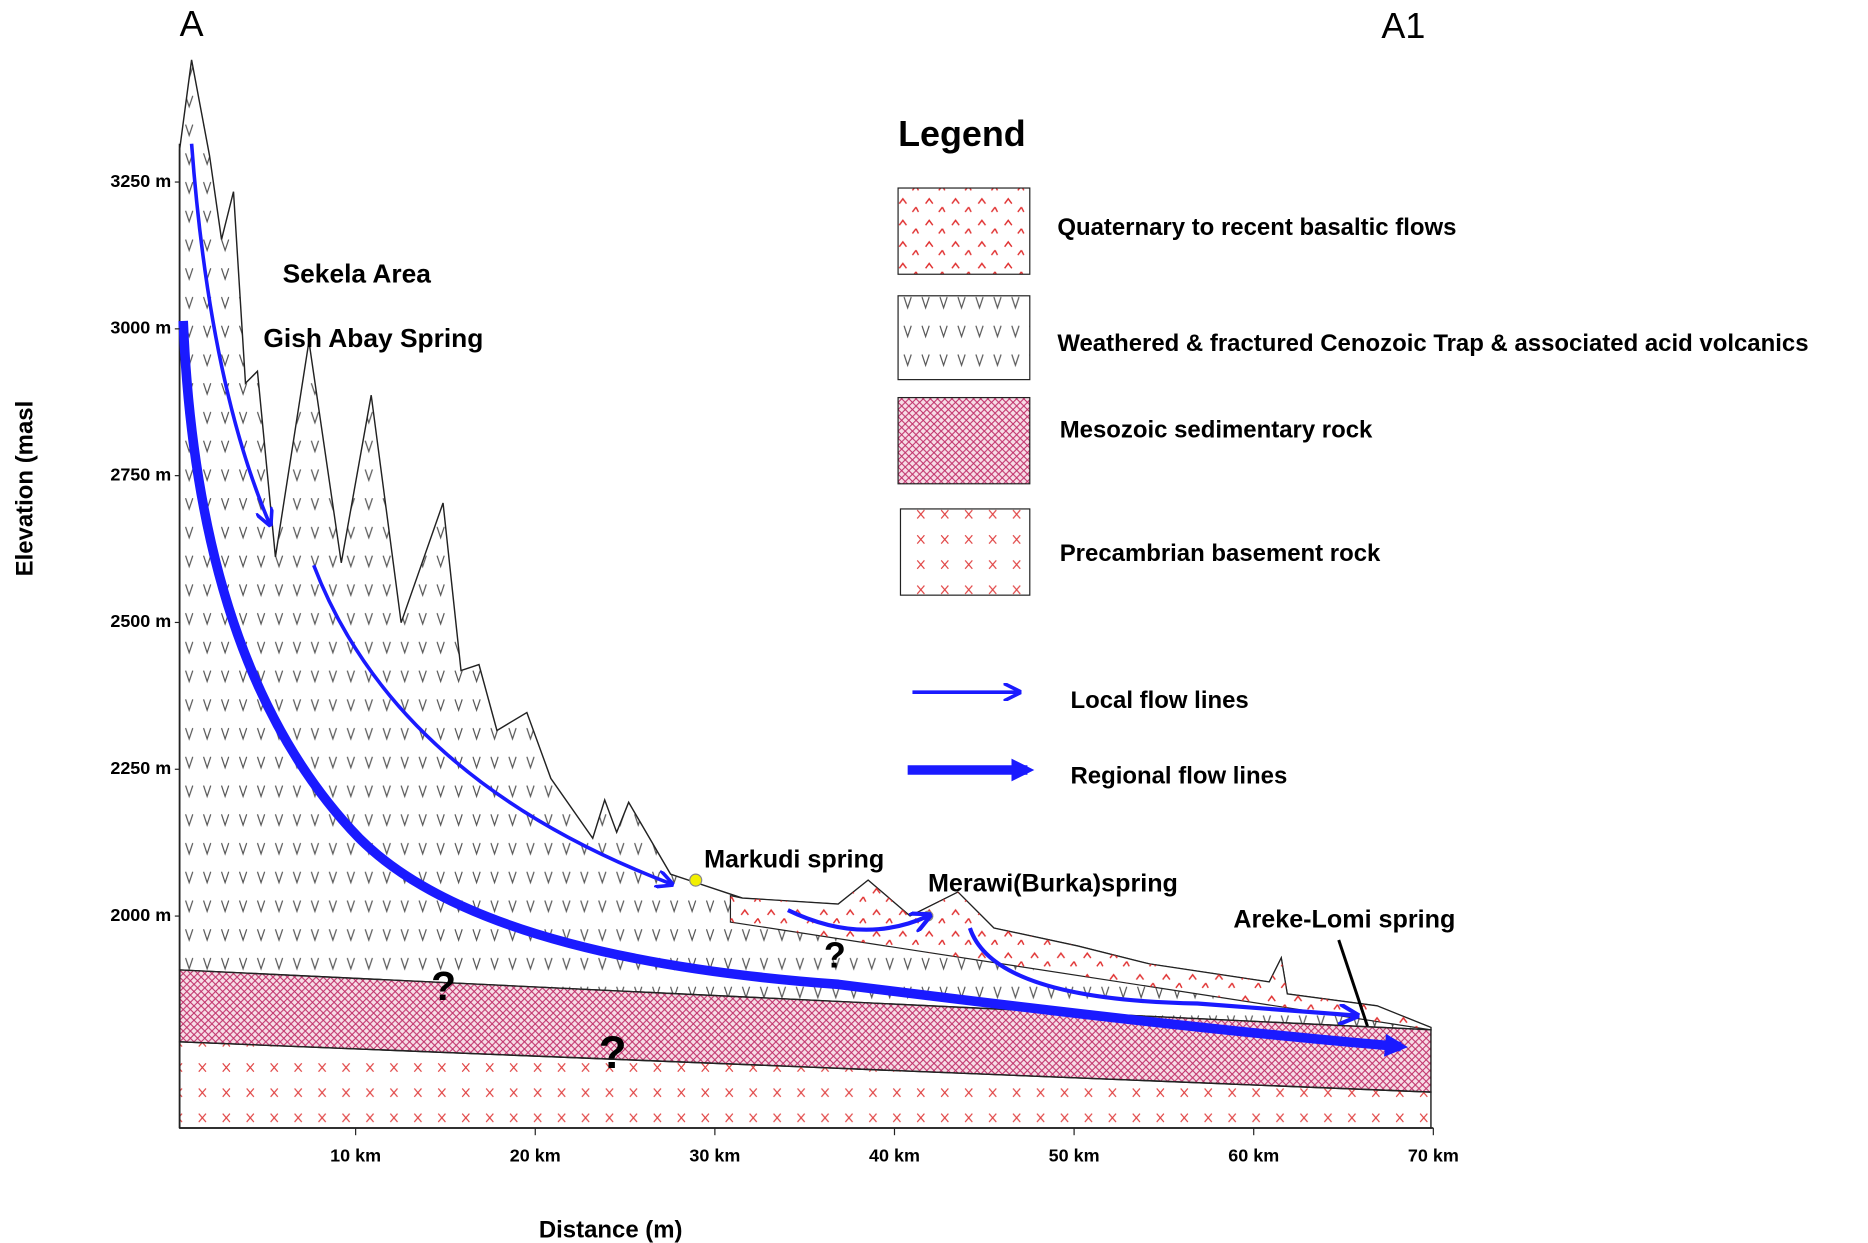 The height and width of the screenshot is (1243, 1868). I want to click on legend-title: Legend, so click(962, 133).